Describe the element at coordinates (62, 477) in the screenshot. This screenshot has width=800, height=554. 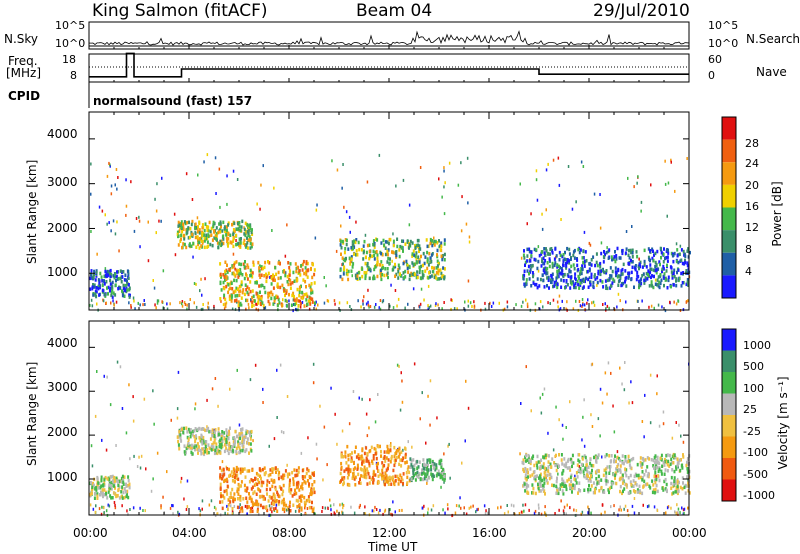
I see `p2-ytick-1000: 1000` at that location.